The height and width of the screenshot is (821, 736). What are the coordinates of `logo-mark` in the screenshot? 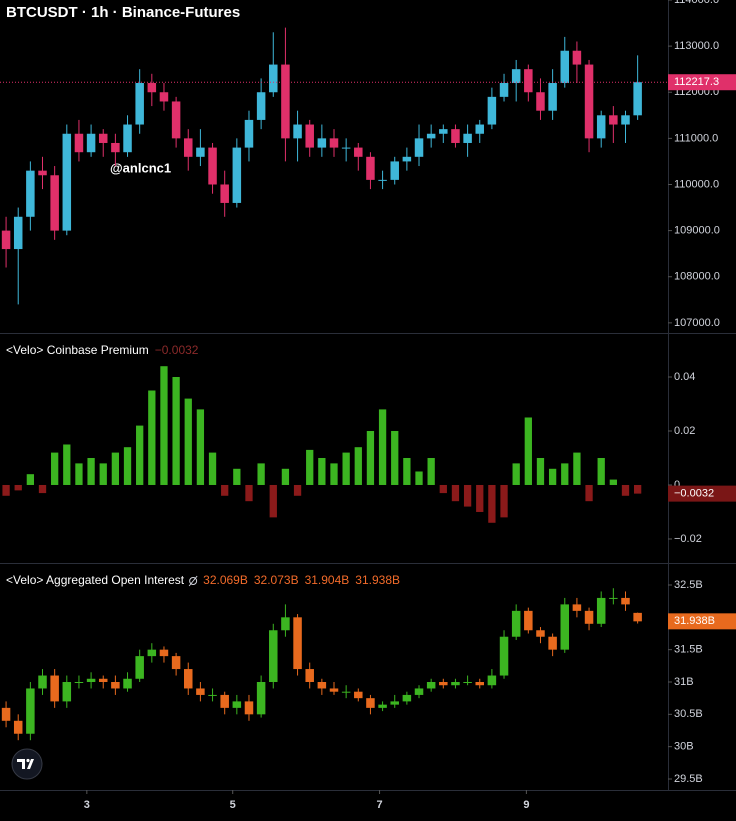 It's located at (25, 764).